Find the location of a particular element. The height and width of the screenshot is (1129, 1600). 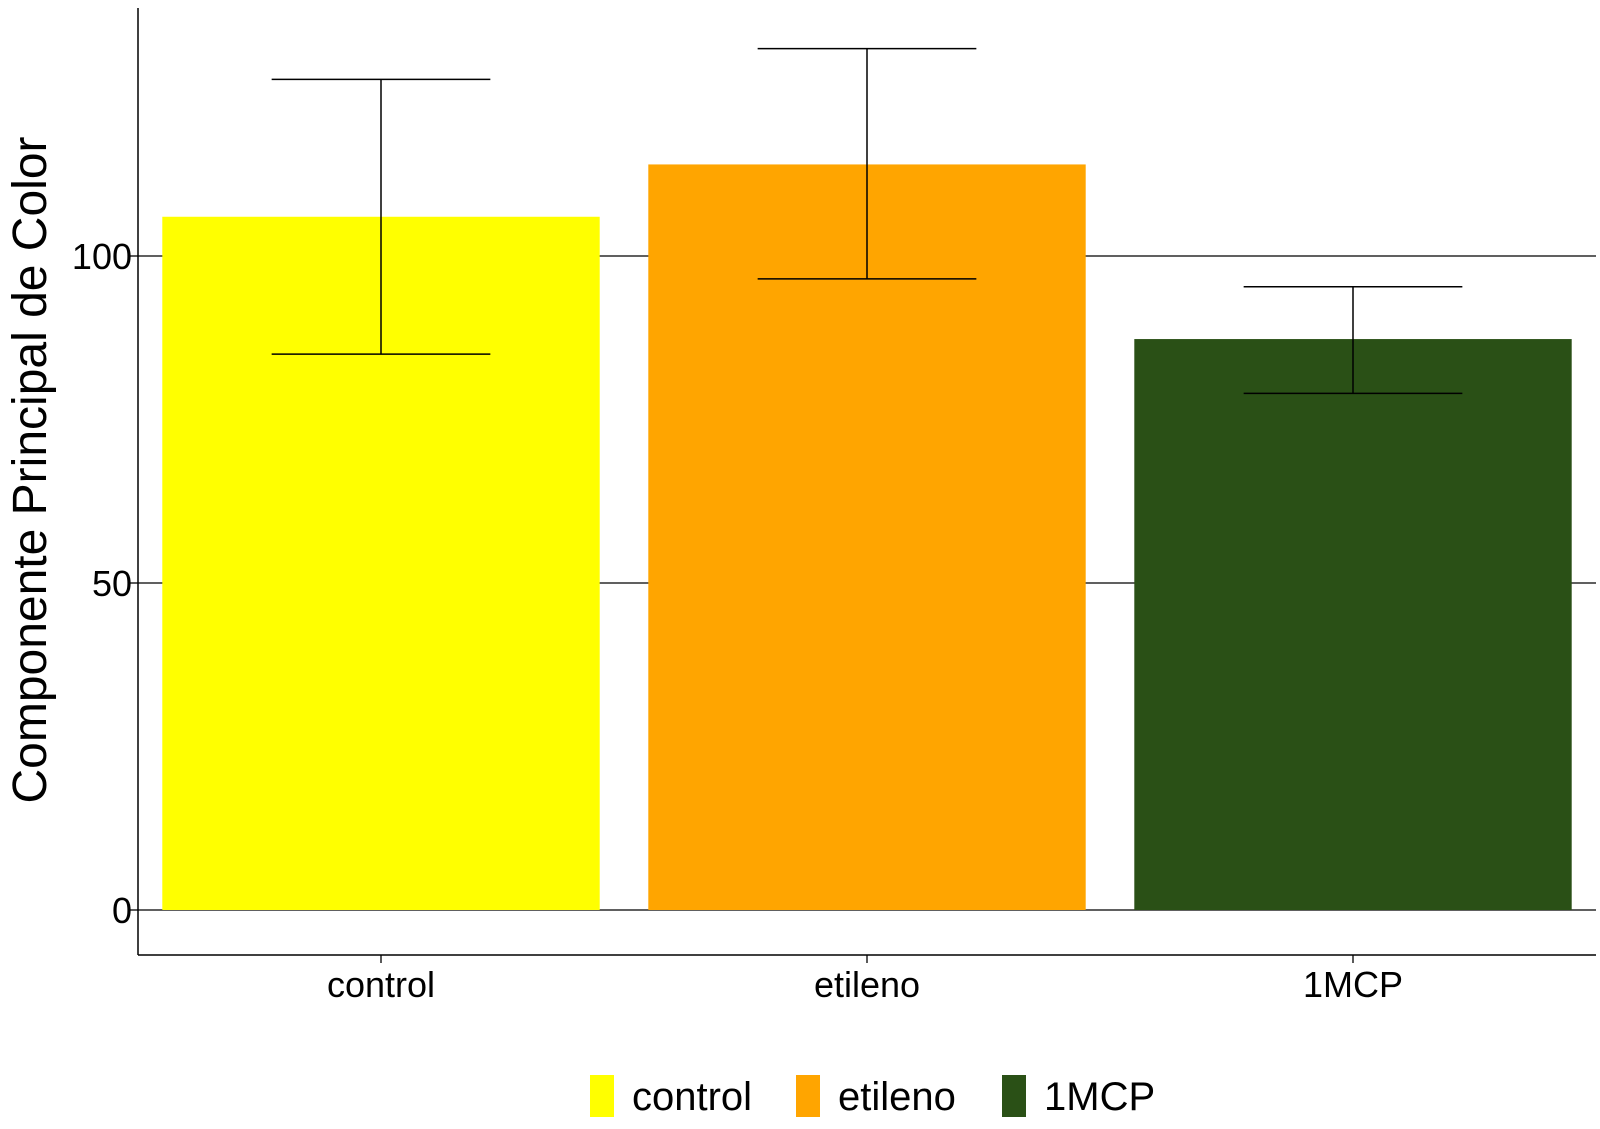

legend: control etileno 1MCP is located at coordinates (872, 1097).